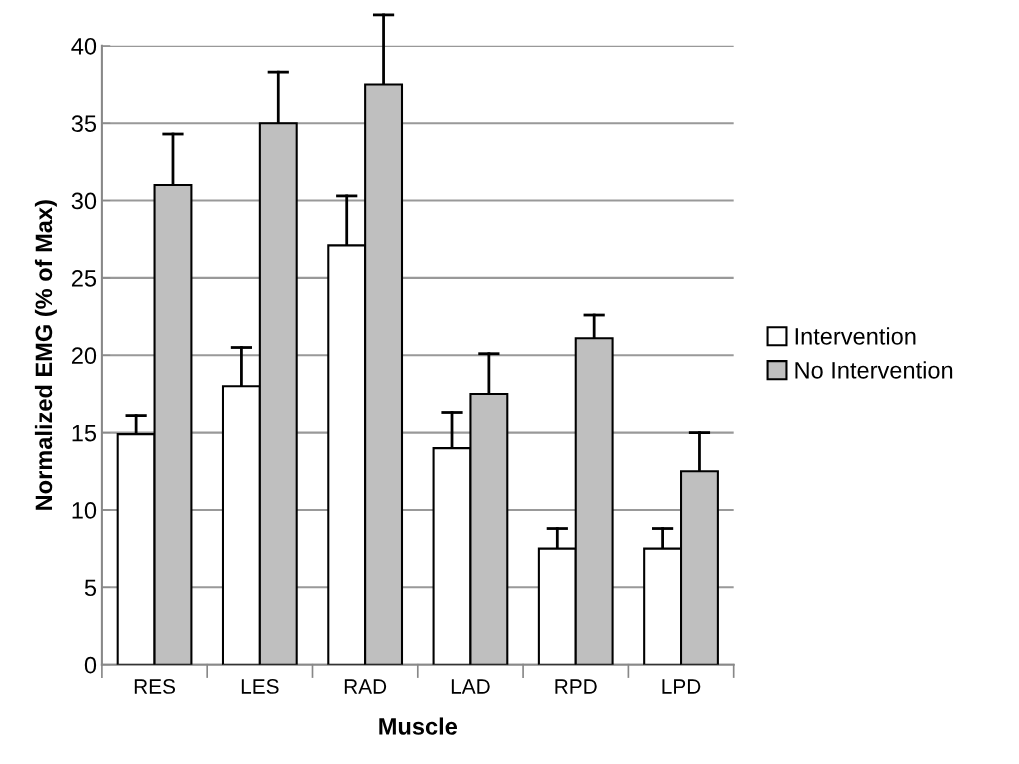 The width and height of the screenshot is (1019, 764). I want to click on y-axis-title: Normalized EMG (% of Max), so click(45, 355).